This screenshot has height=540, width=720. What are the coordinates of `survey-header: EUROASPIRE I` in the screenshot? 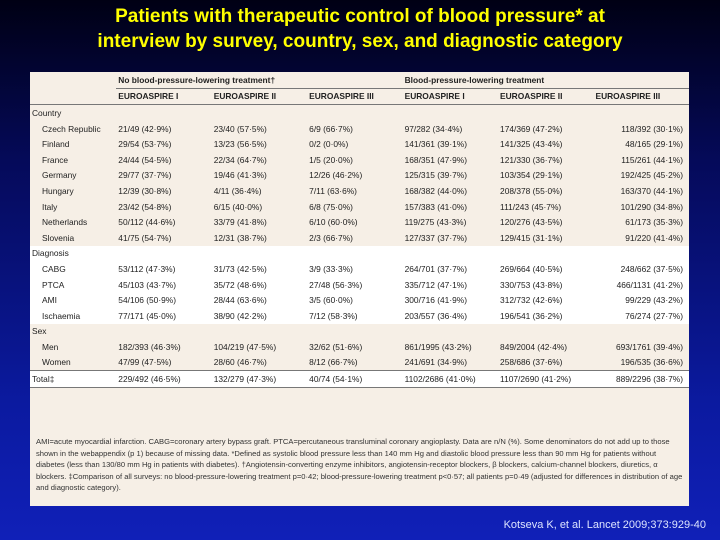 It's located at (450, 97).